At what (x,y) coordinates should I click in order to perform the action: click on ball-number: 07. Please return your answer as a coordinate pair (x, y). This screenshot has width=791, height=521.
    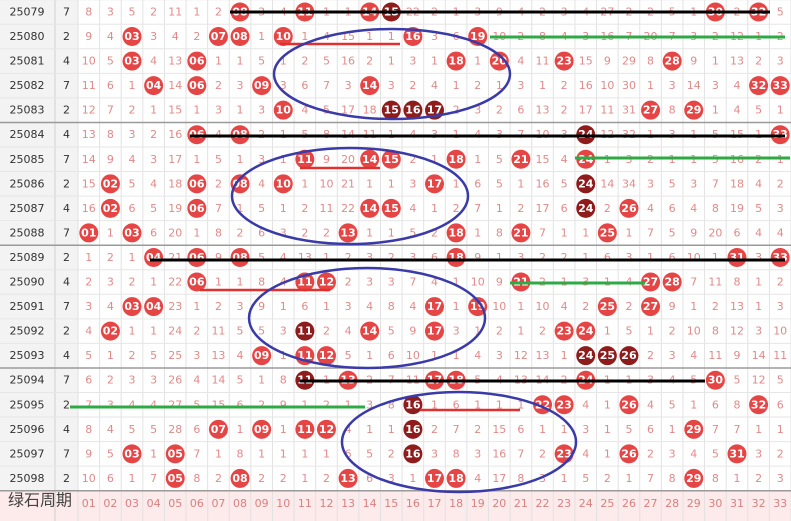
    Looking at the image, I should click on (218, 429).